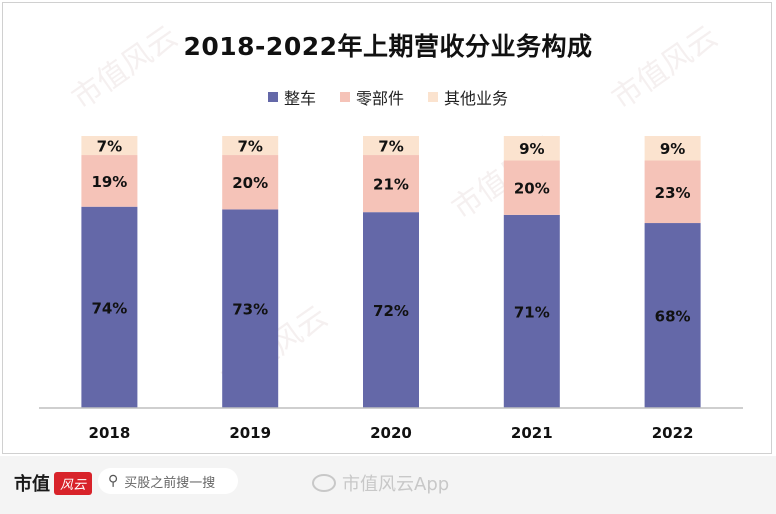 Image resolution: width=776 pixels, height=514 pixels. Describe the element at coordinates (73, 483) in the screenshot. I see `brand-badge: 风云` at that location.